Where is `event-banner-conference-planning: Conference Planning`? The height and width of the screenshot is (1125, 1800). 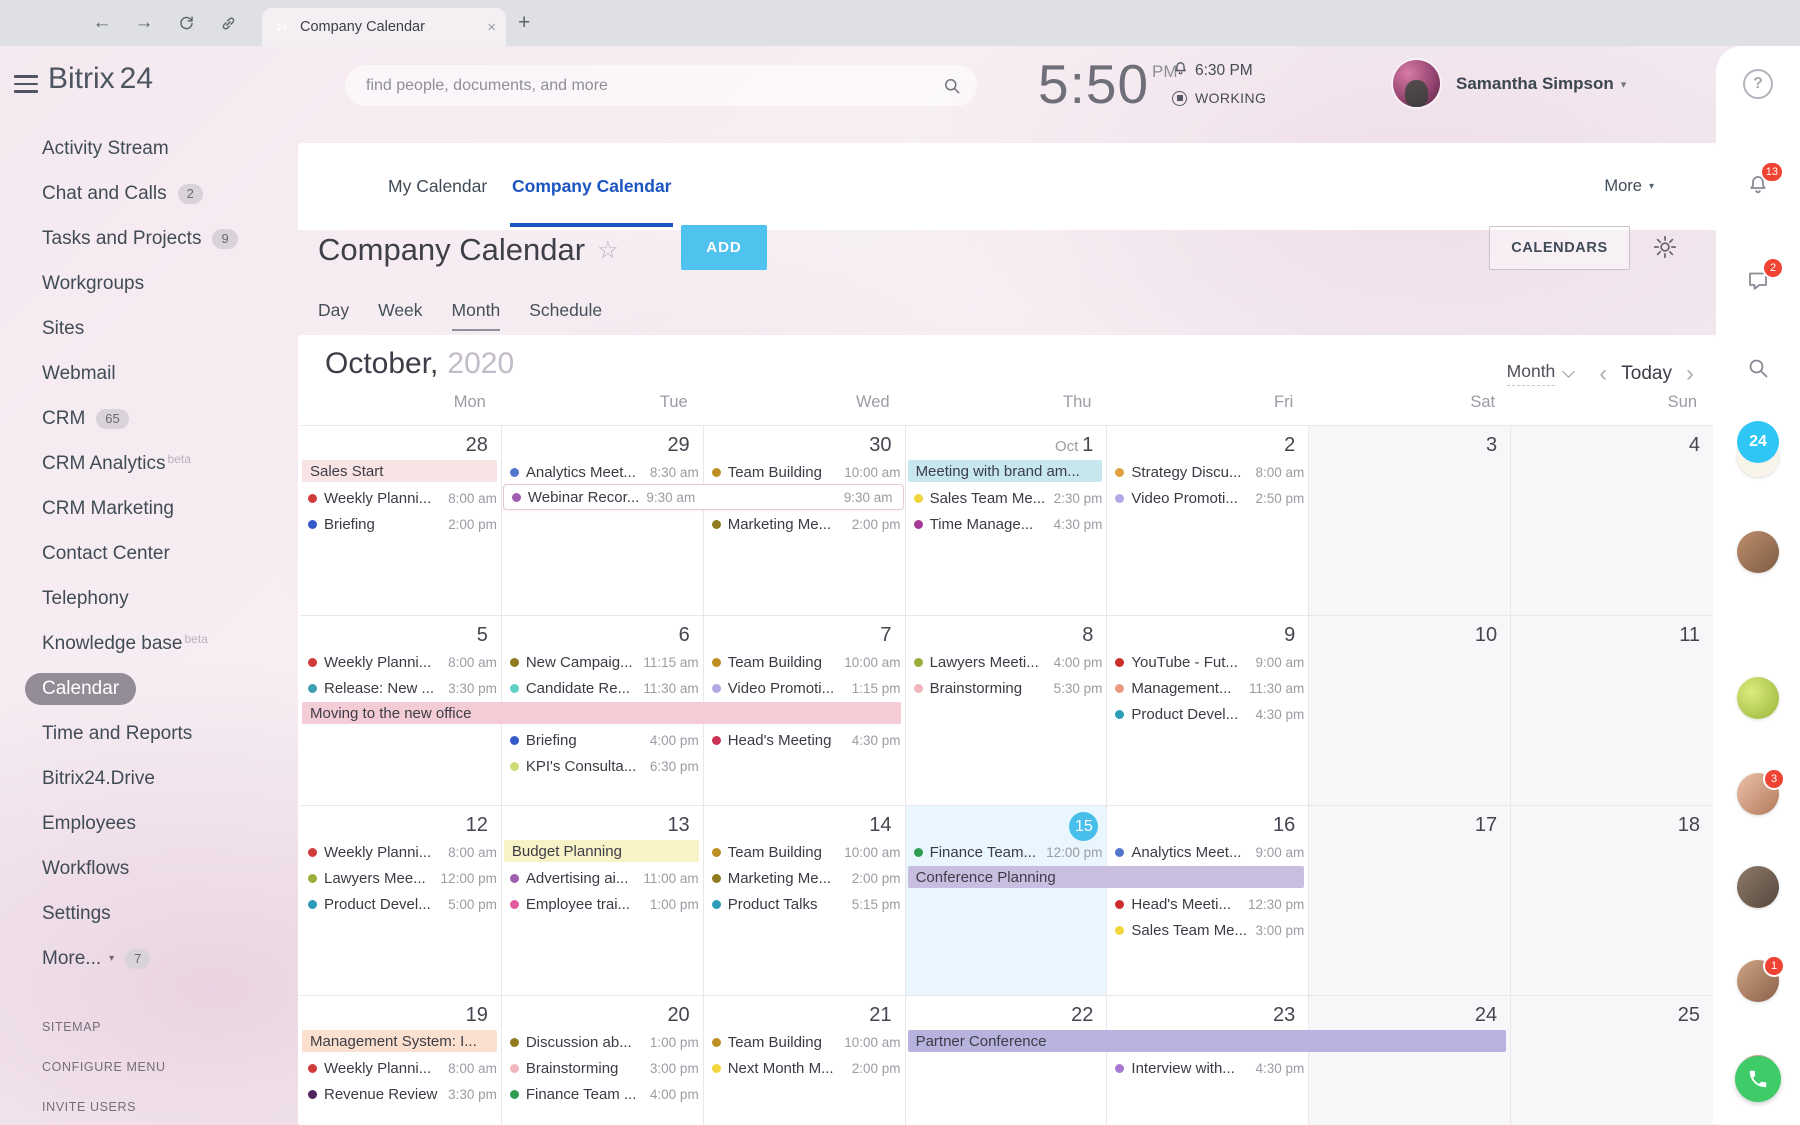
event-banner-conference-planning: Conference Planning is located at coordinates (1106, 877).